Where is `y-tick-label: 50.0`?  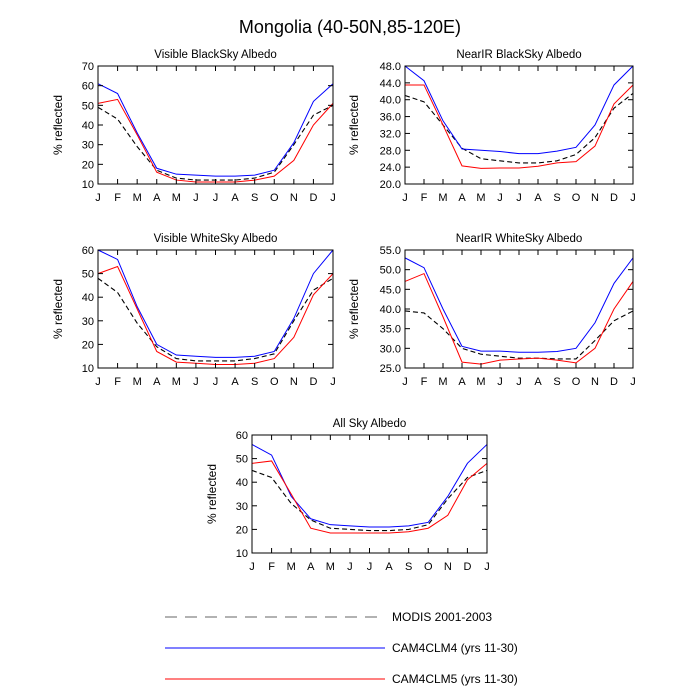 y-tick-label: 50.0 is located at coordinates (390, 271).